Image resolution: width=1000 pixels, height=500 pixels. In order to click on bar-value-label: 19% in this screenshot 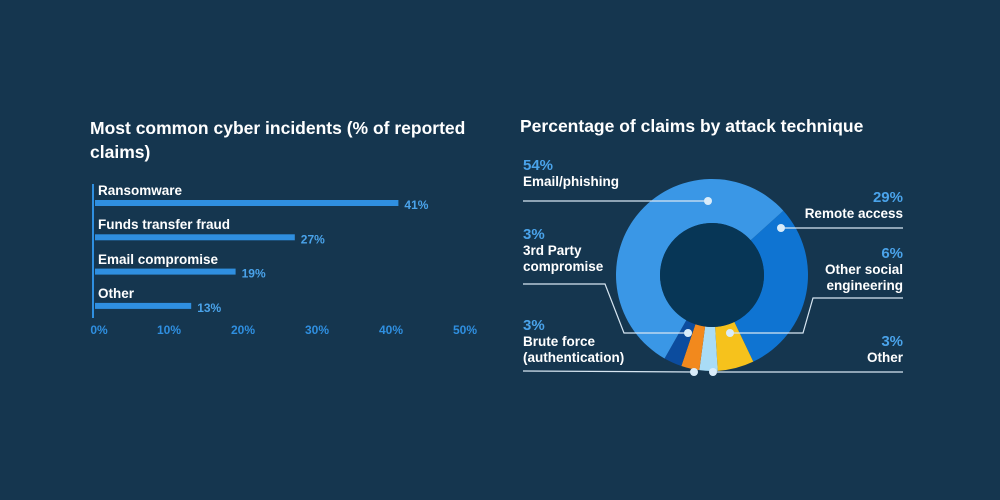, I will do `click(254, 274)`.